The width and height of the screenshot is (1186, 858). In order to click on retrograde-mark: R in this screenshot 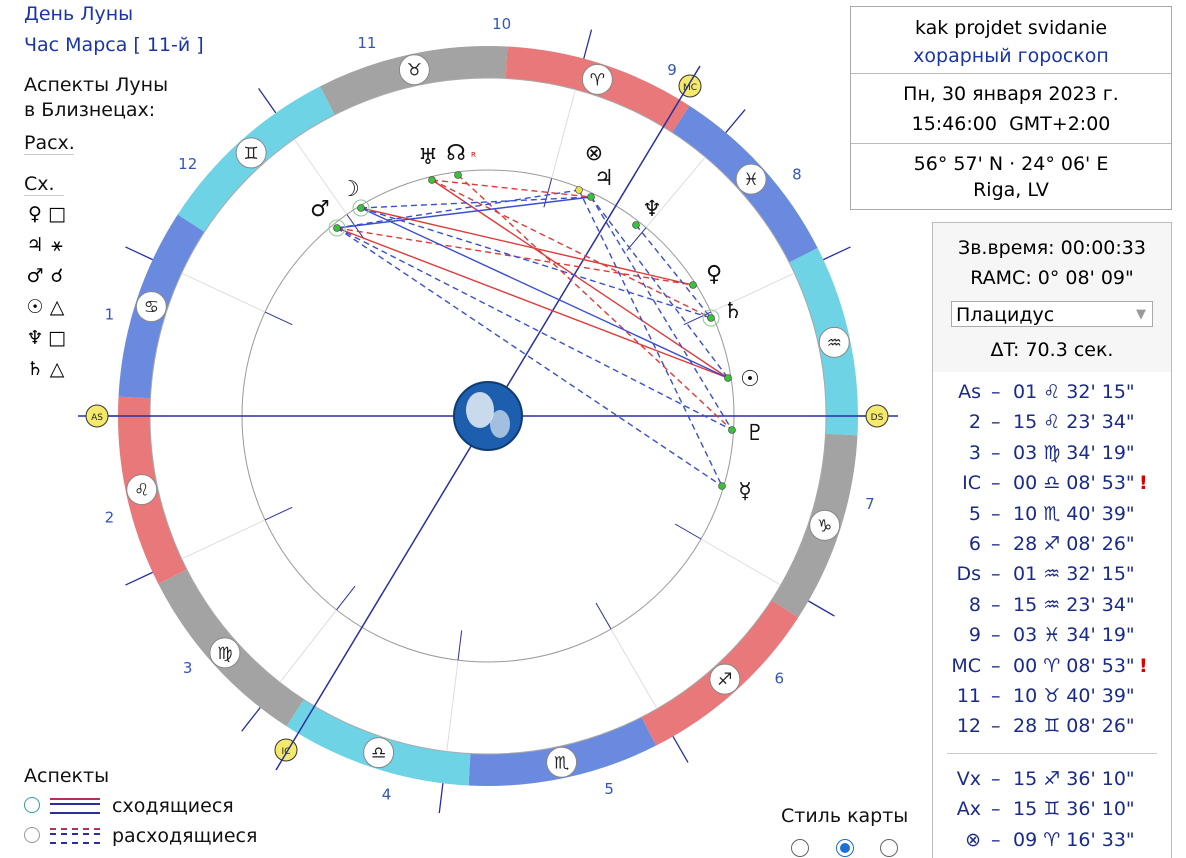, I will do `click(473, 155)`.